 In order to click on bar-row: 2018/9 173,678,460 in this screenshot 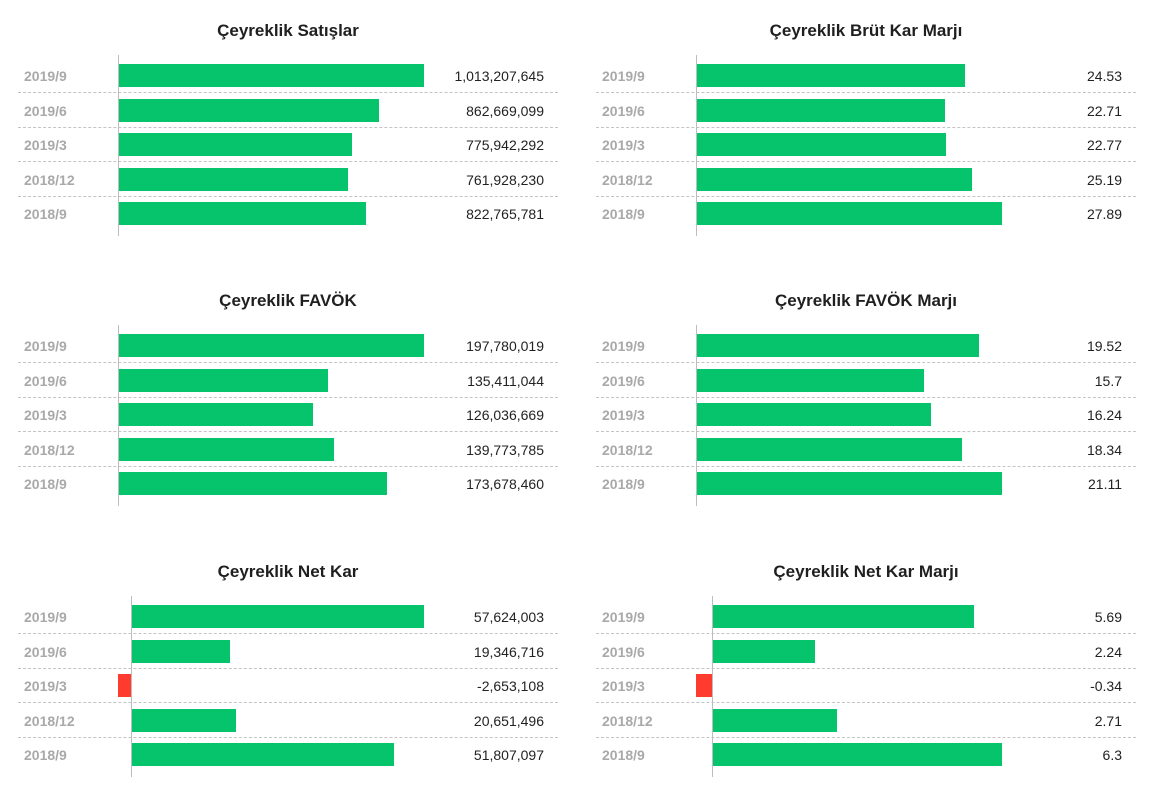, I will do `click(288, 484)`.